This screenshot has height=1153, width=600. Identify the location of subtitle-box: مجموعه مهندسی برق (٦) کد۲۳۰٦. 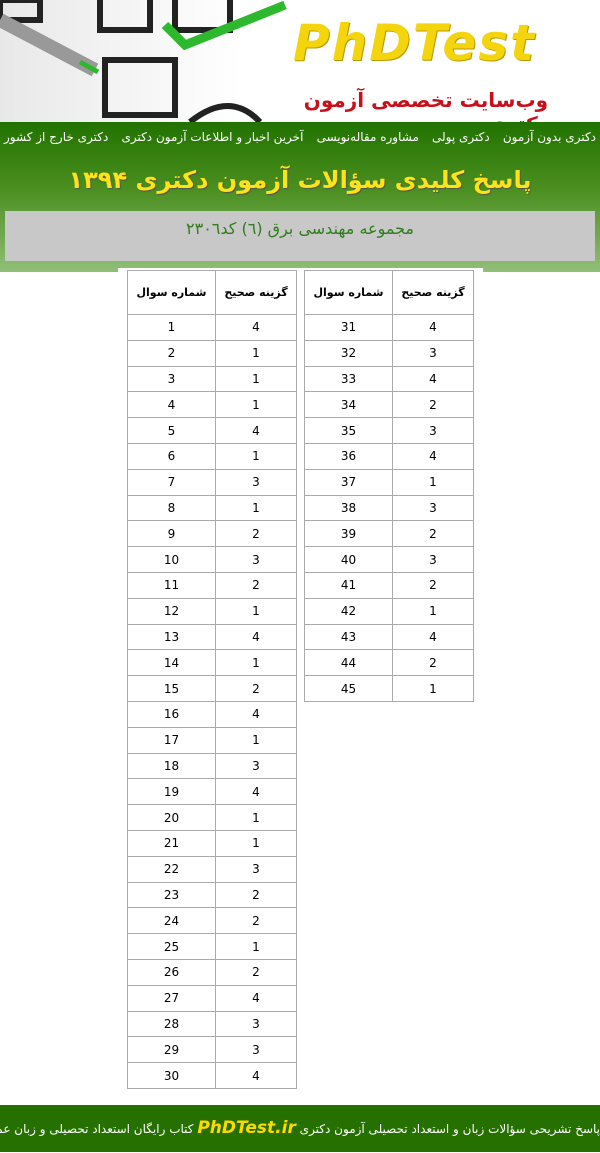
(300, 236).